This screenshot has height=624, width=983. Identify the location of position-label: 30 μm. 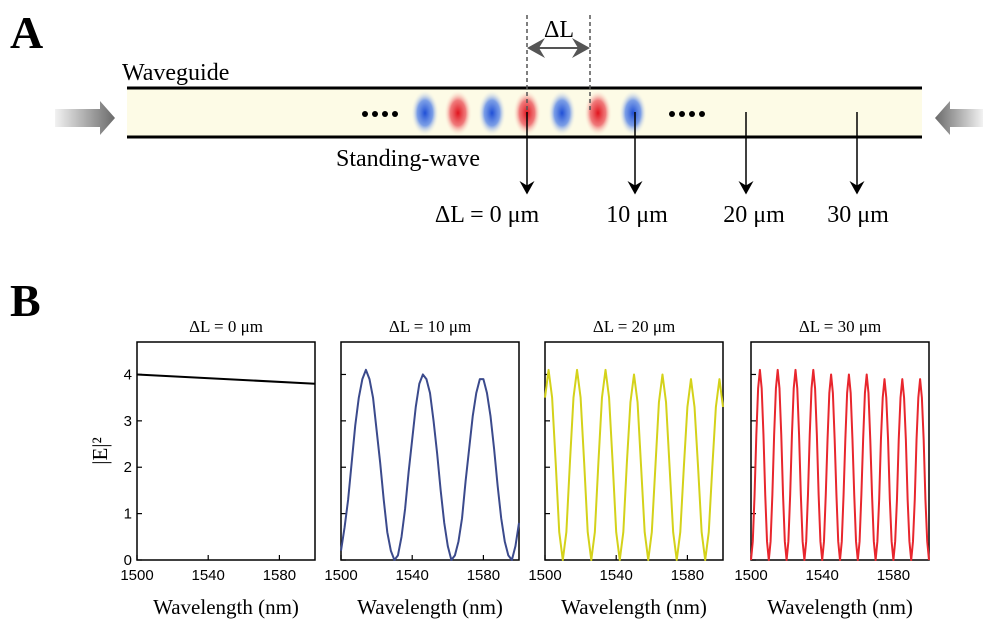
(858, 215).